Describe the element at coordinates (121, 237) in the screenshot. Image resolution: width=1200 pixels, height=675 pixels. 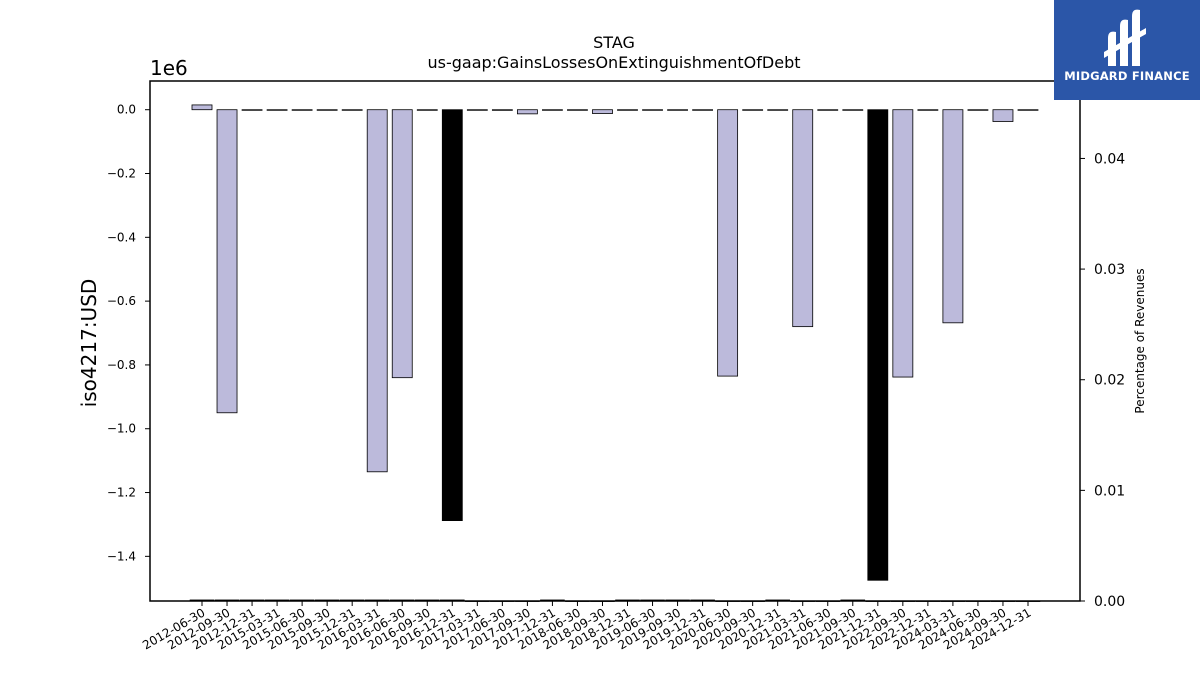
I see `y-tick-label: −0.4` at that location.